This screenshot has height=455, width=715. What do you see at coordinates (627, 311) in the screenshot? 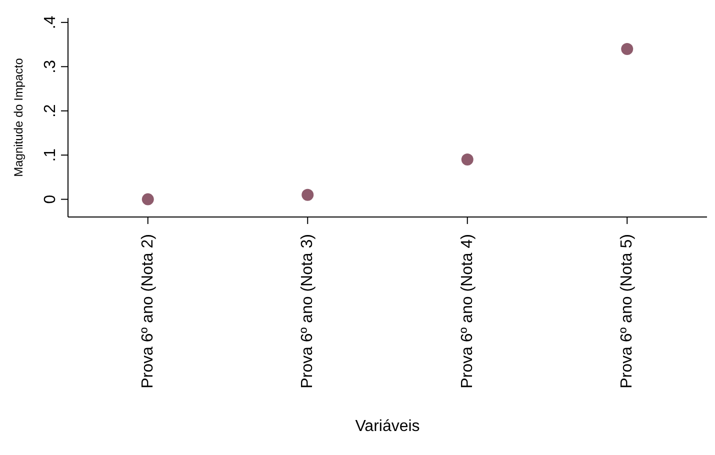
I see `x-tick-label: Prova 6º ano (Nota 5)` at bounding box center [627, 311].